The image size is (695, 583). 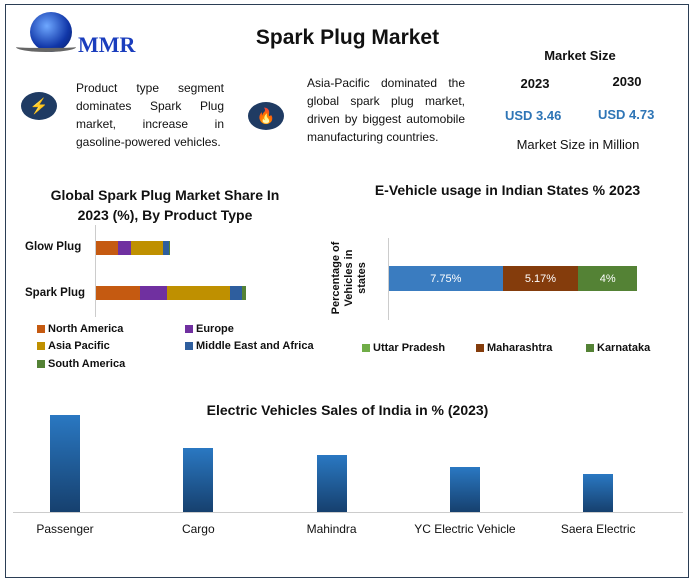 I want to click on chart2-title: E-Vehicle usage in Indian States % 2023, so click(x=507, y=190).